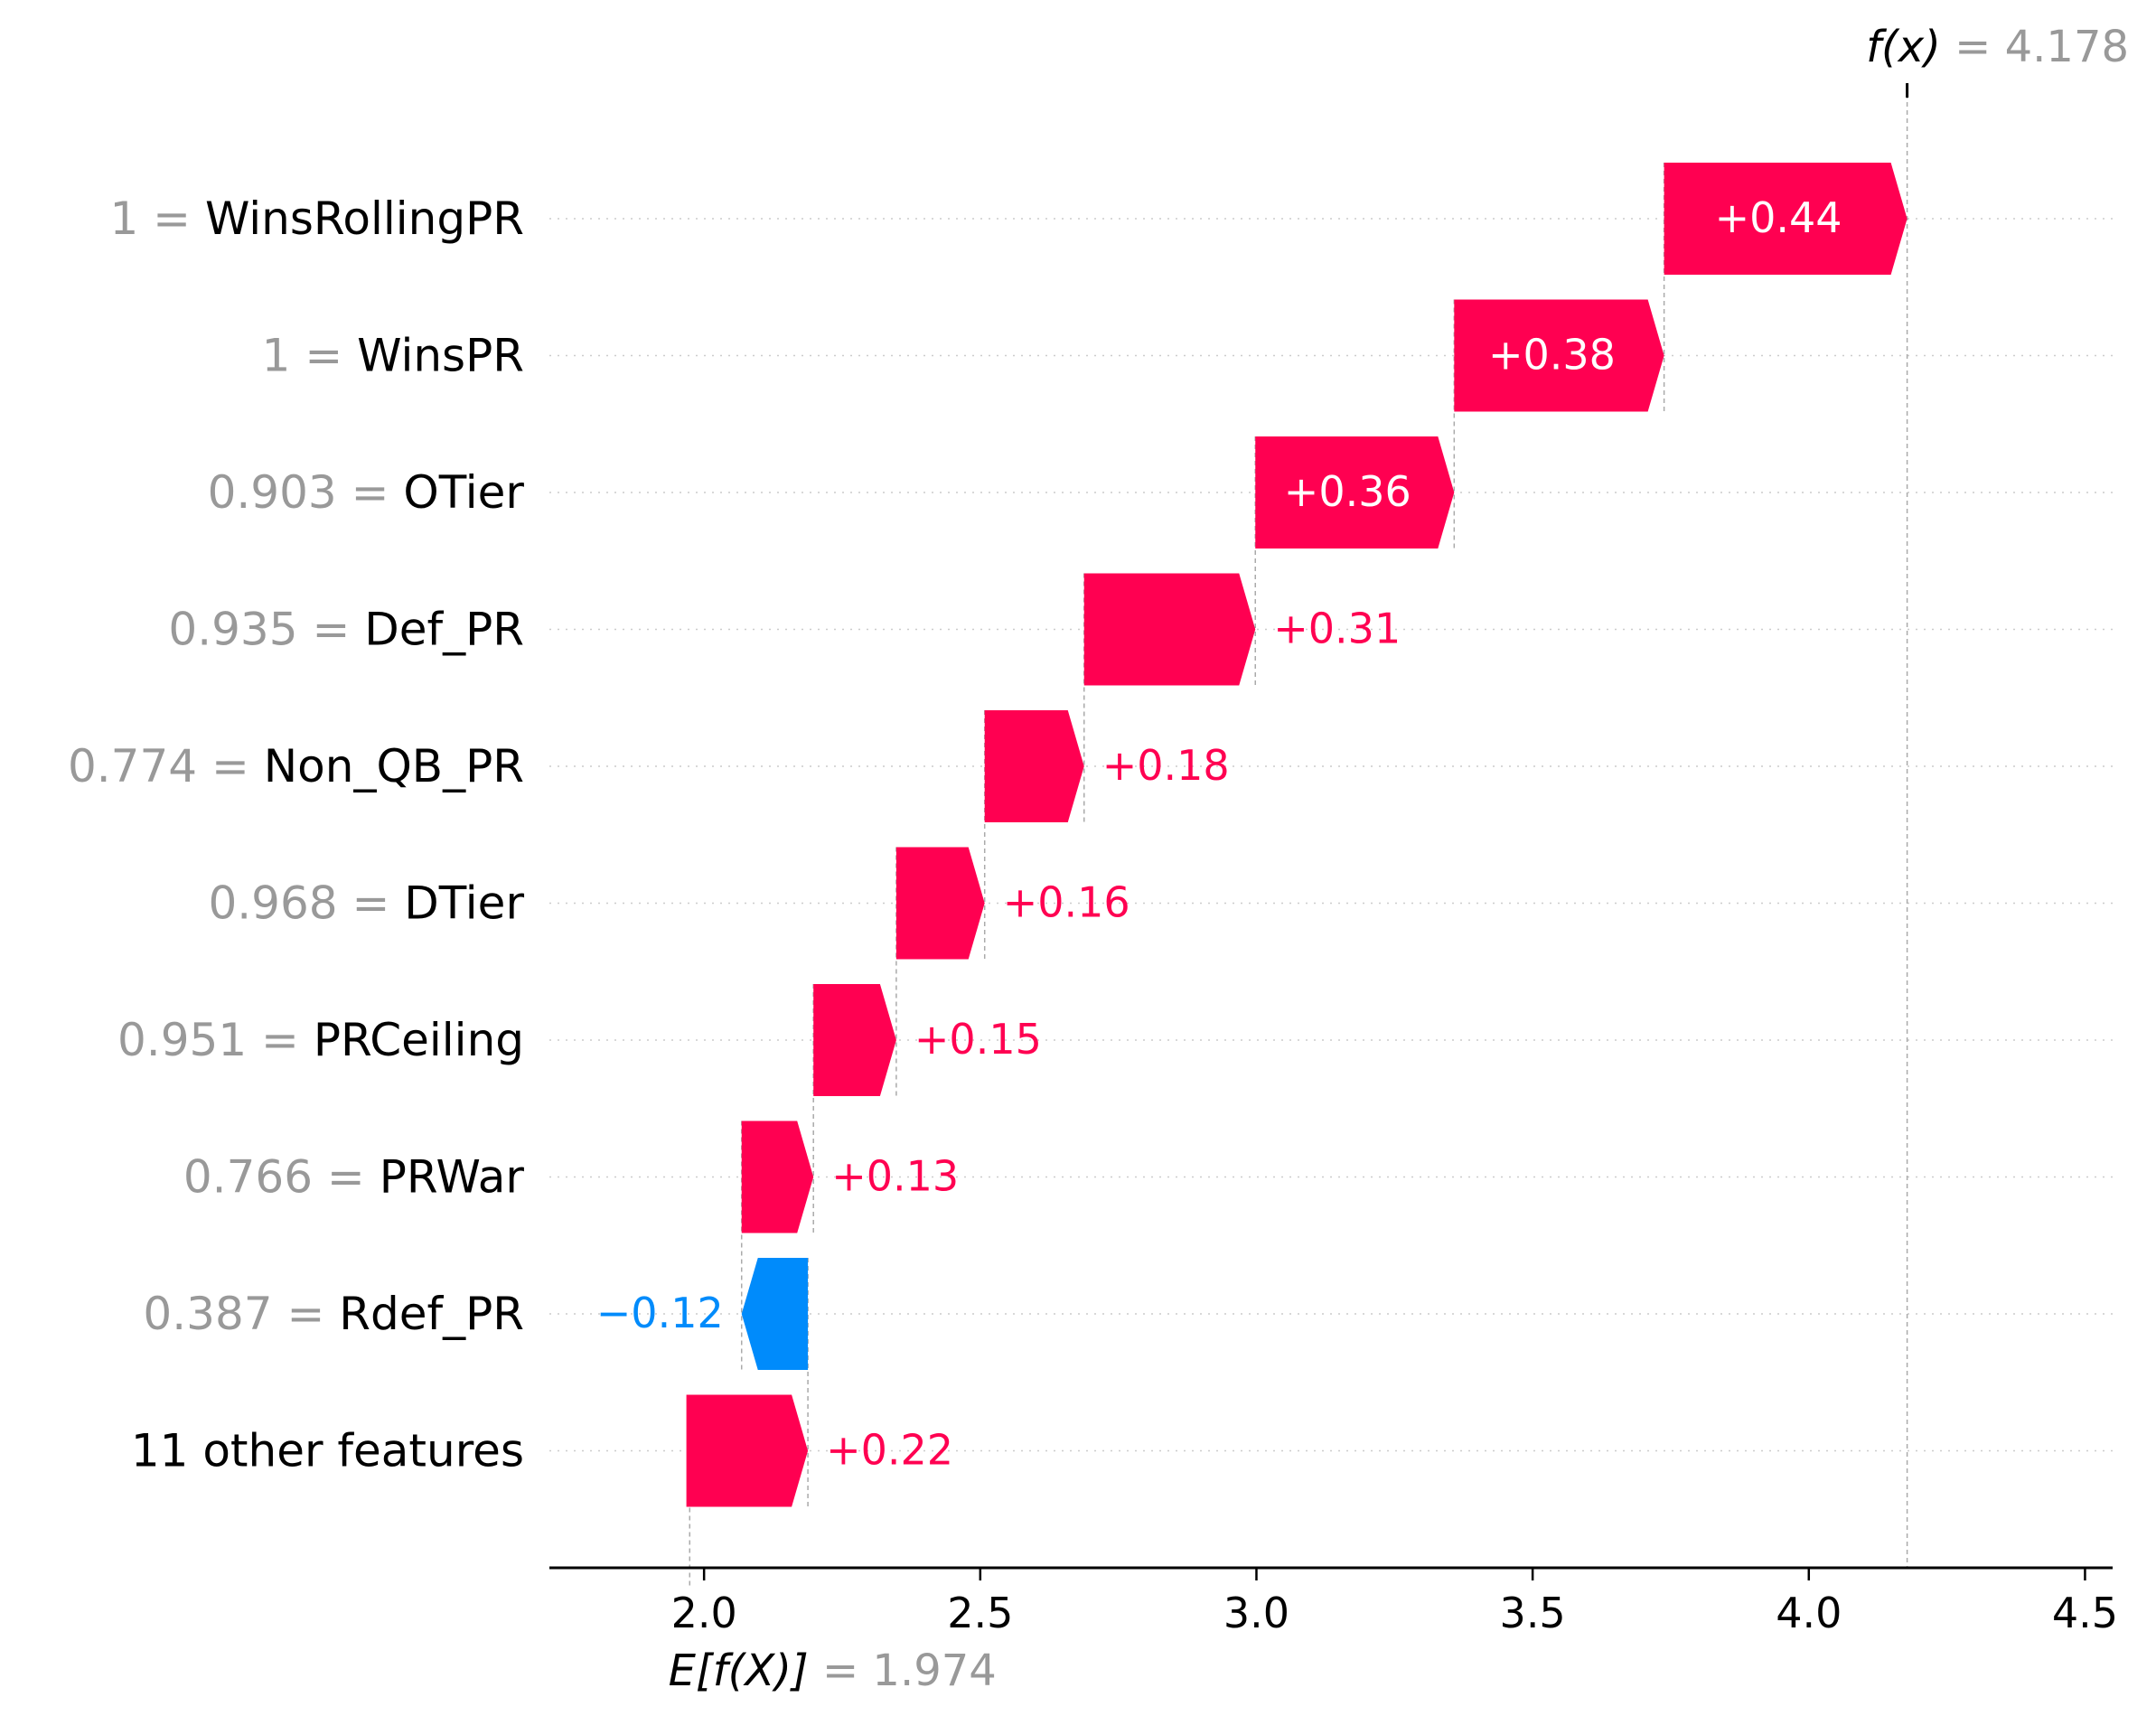 The width and height of the screenshot is (2156, 1716). What do you see at coordinates (909, 1671) in the screenshot?
I see `base-value-number: = 1.974` at bounding box center [909, 1671].